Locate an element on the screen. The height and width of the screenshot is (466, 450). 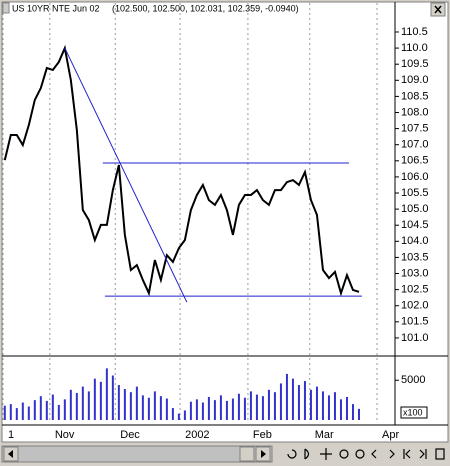
zoom-out-button is located at coordinates (360, 454).